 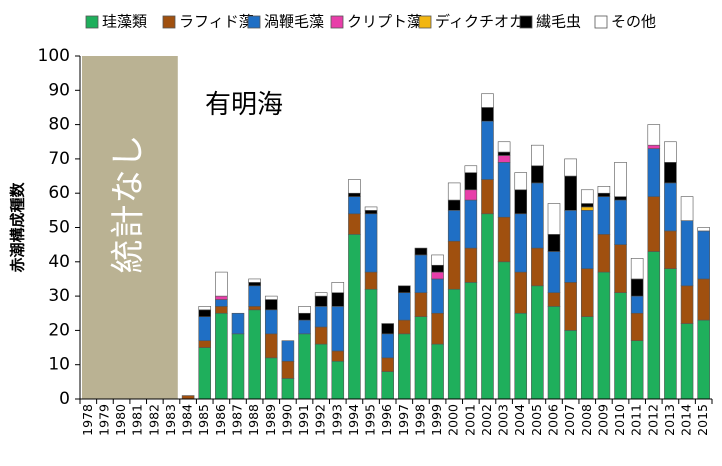 I want to click on x-tick-label: 1985, so click(x=203, y=420).